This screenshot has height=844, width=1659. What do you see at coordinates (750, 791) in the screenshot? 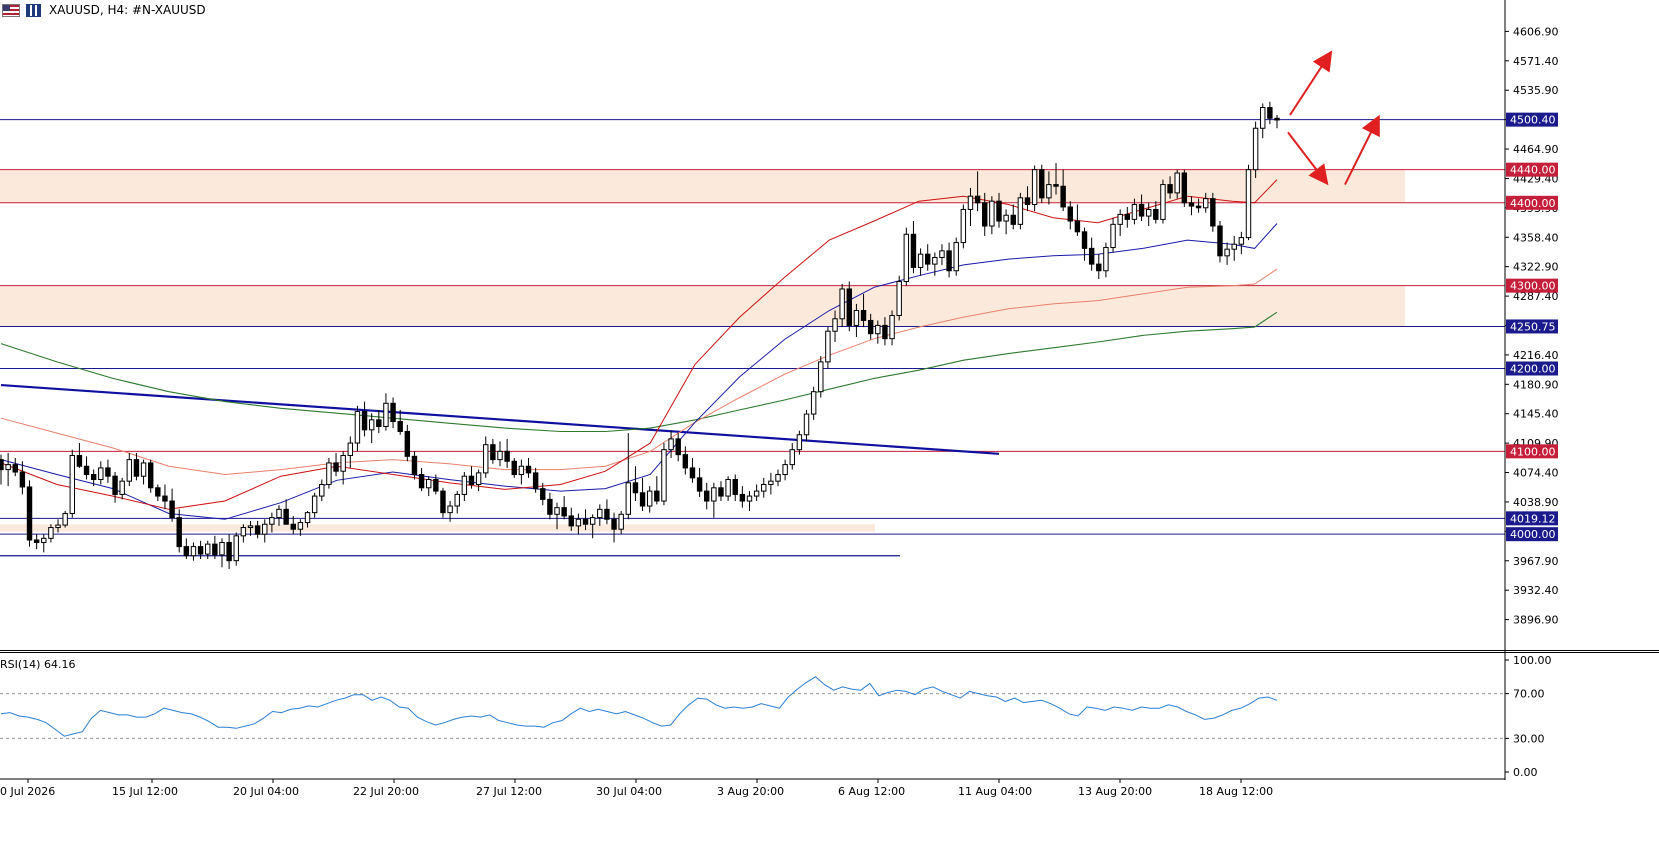
I see `time-tick-label: 3 Aug 20:00` at bounding box center [750, 791].